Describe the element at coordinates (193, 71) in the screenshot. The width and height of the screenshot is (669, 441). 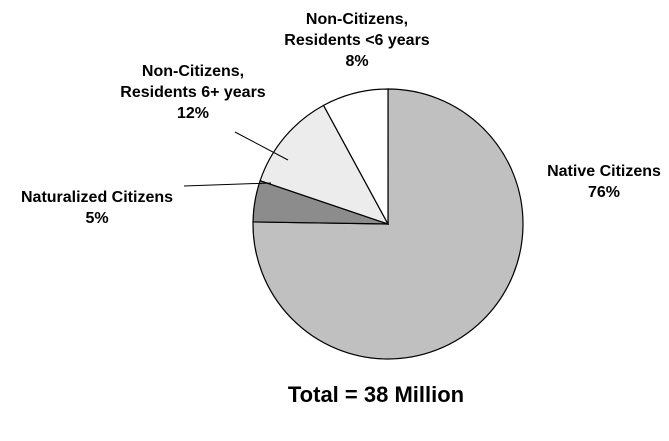
I see `slice-label-2-line-0: Non-Citizens,` at that location.